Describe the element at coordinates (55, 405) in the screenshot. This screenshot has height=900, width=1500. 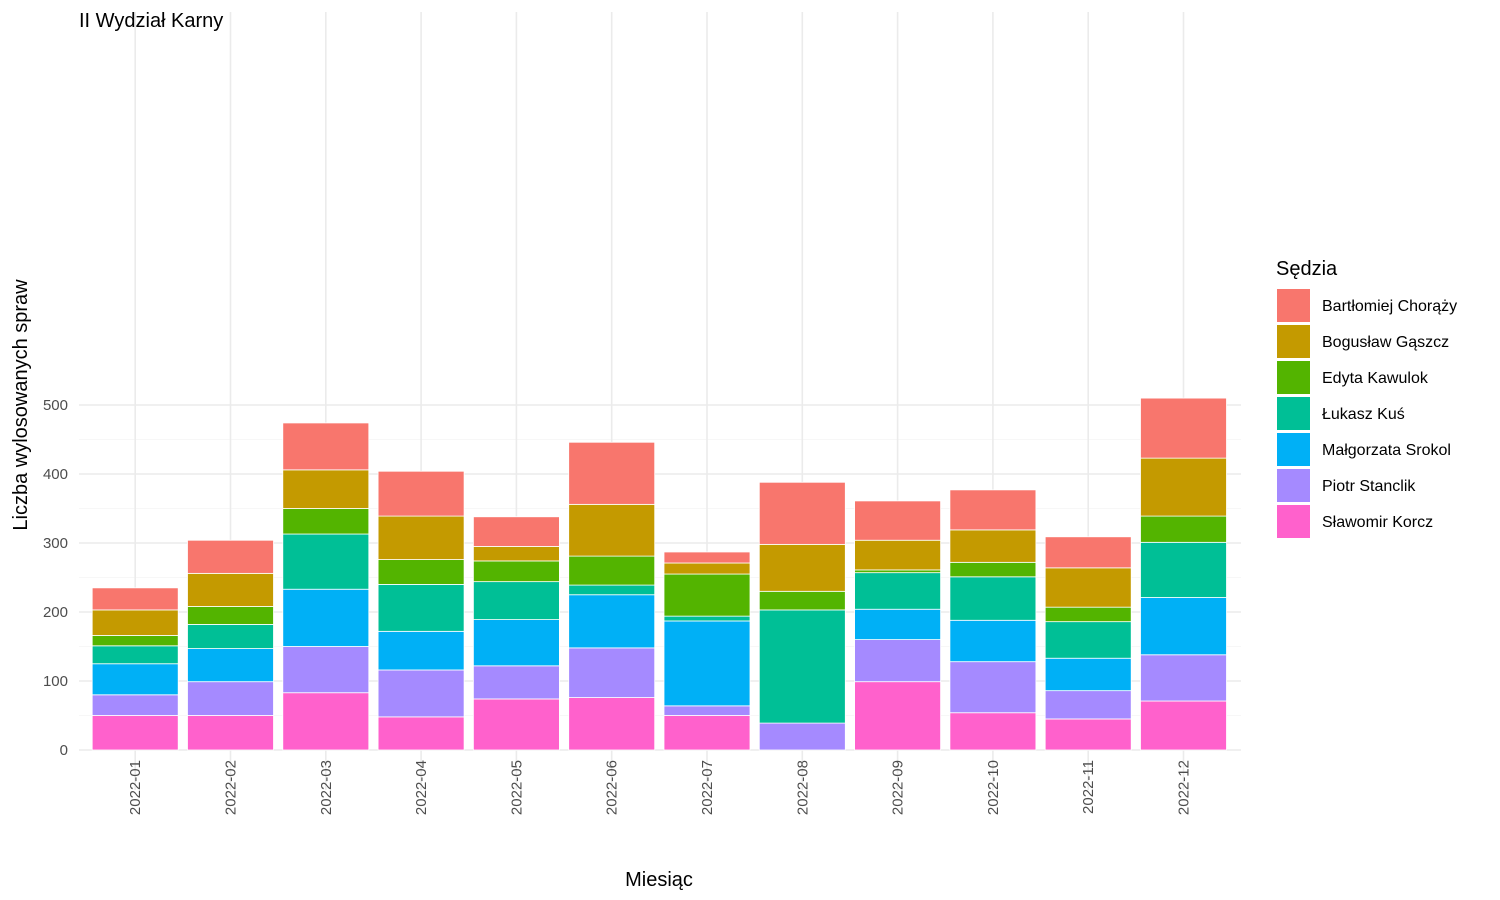
I see `y-tick-label: 500` at that location.